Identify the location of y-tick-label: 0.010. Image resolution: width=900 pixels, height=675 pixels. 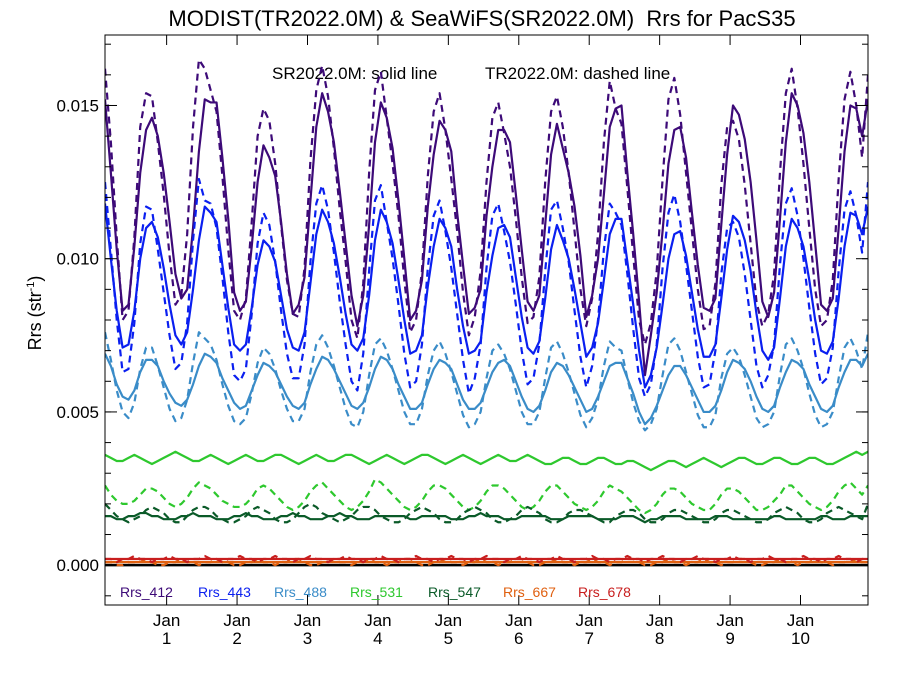
(77, 259).